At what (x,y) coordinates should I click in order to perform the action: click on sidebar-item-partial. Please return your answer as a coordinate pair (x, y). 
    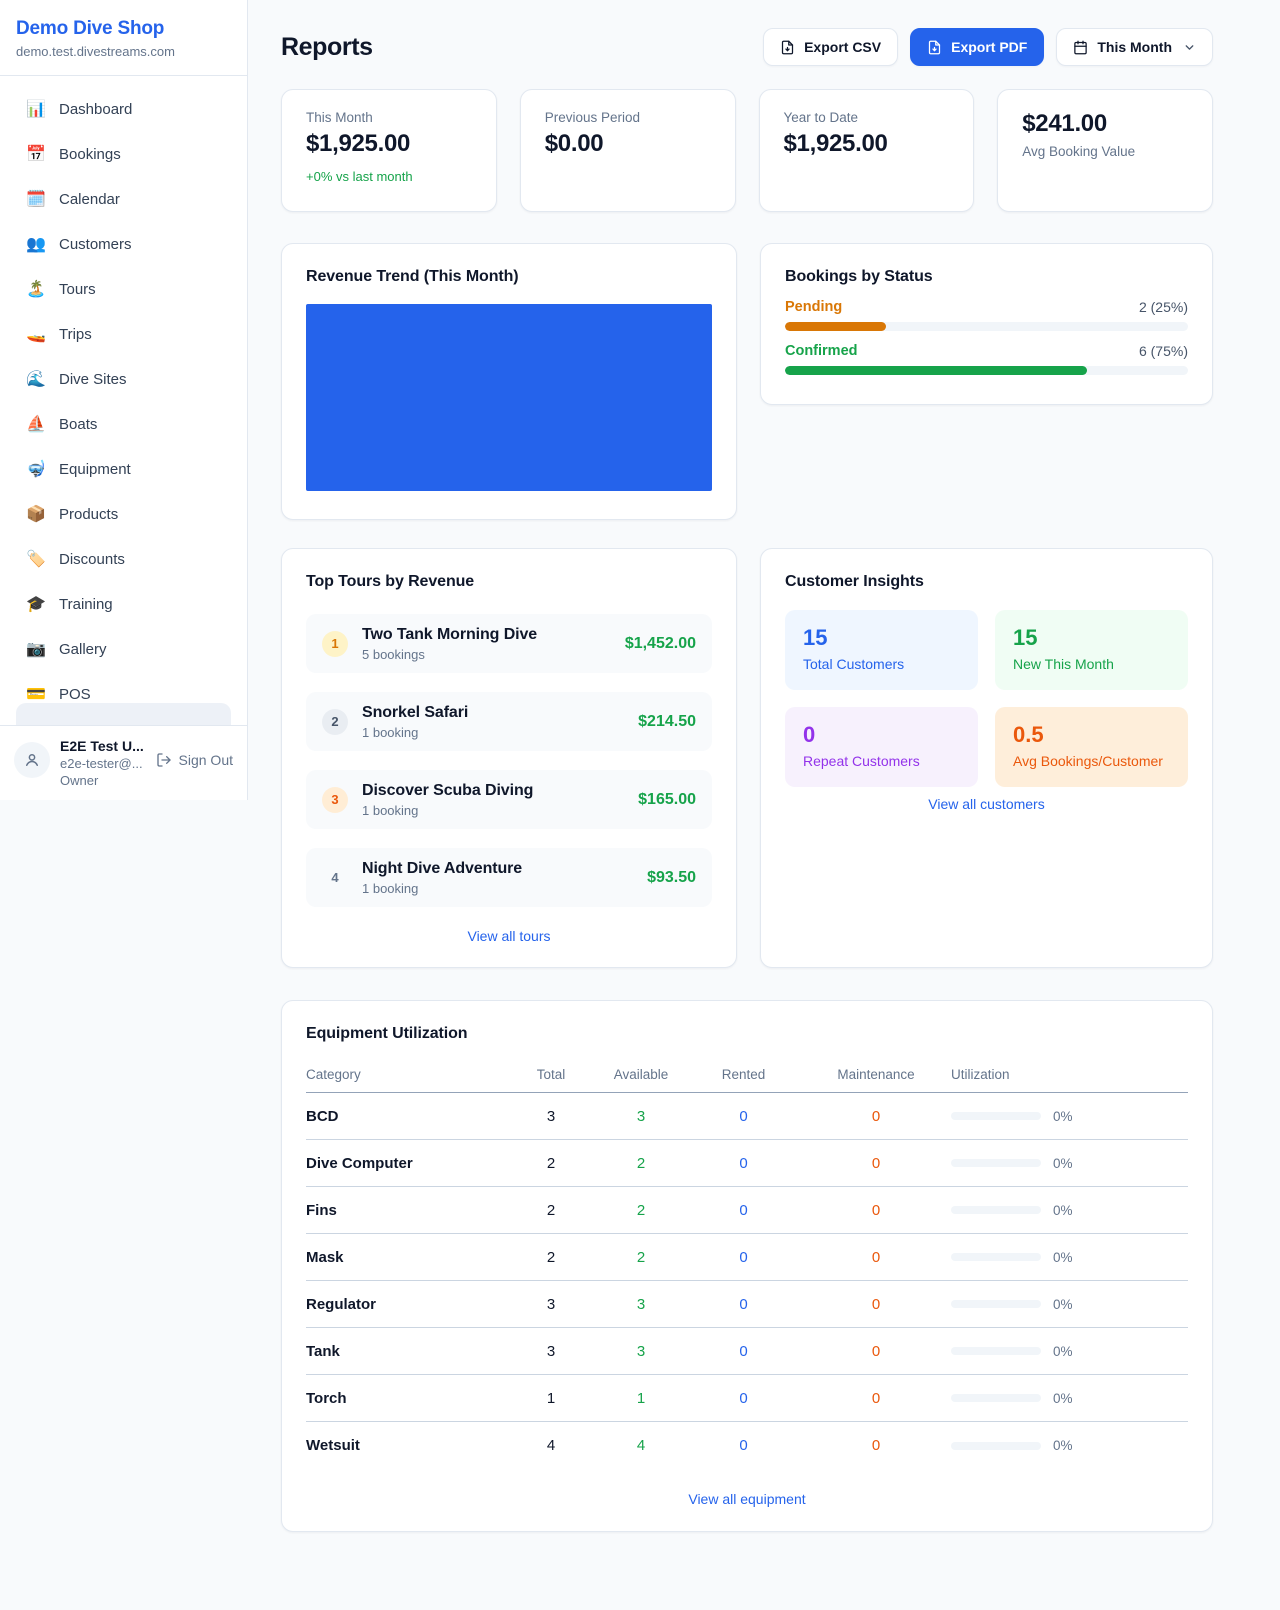
    Looking at the image, I should click on (123, 714).